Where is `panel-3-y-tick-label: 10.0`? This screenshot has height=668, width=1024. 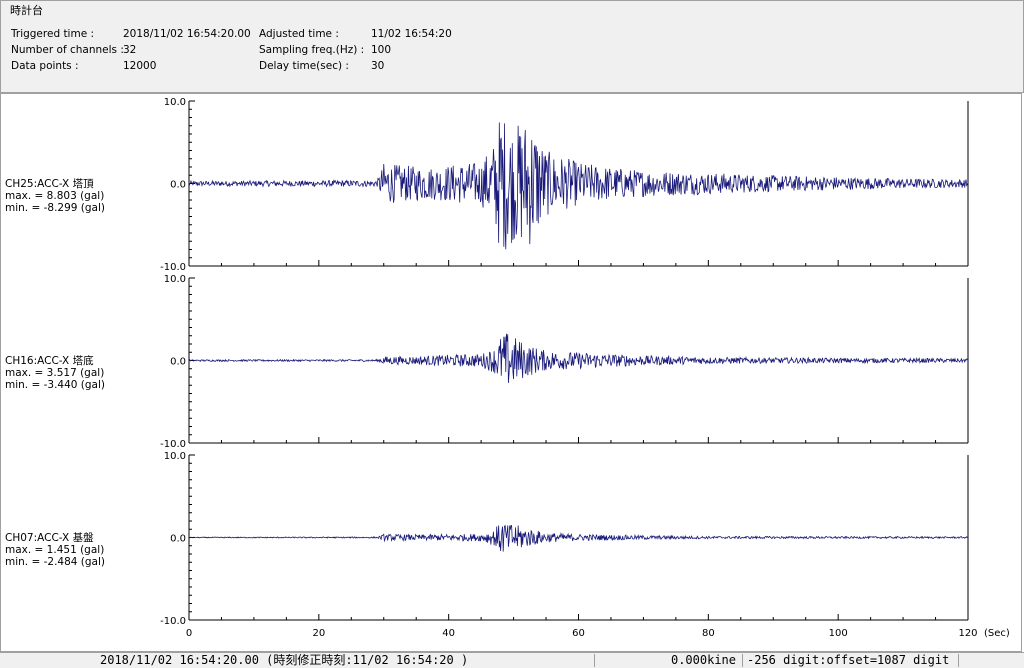
panel-3-y-tick-label: 10.0 is located at coordinates (175, 456).